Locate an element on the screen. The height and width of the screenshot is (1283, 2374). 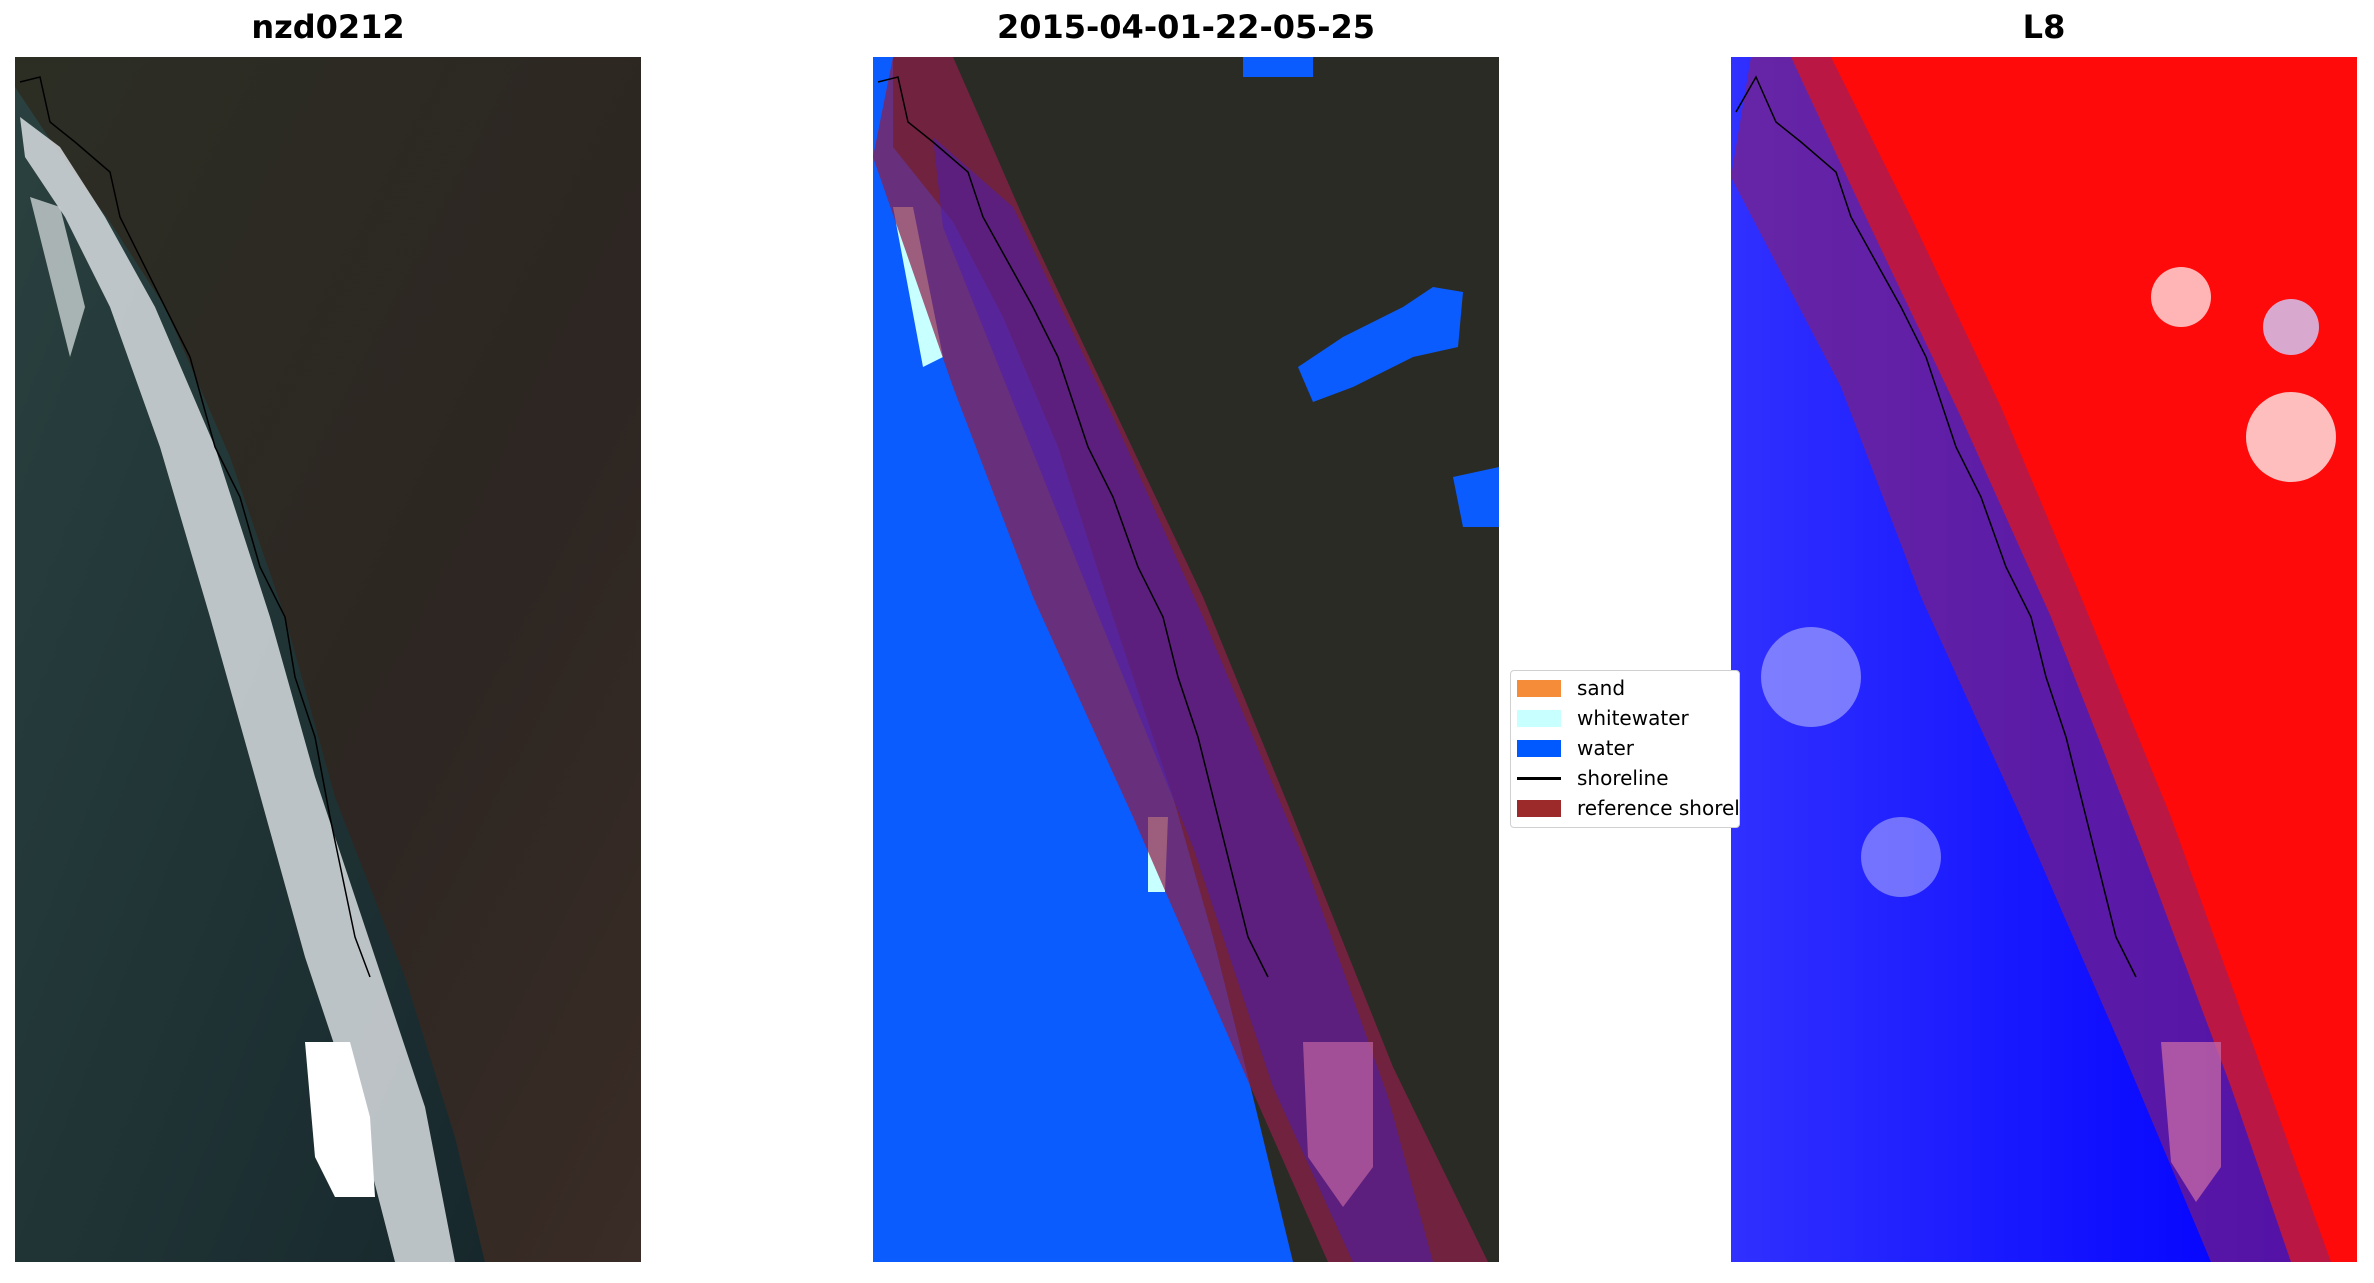
panel-title-index: L8 is located at coordinates (2044, 27).